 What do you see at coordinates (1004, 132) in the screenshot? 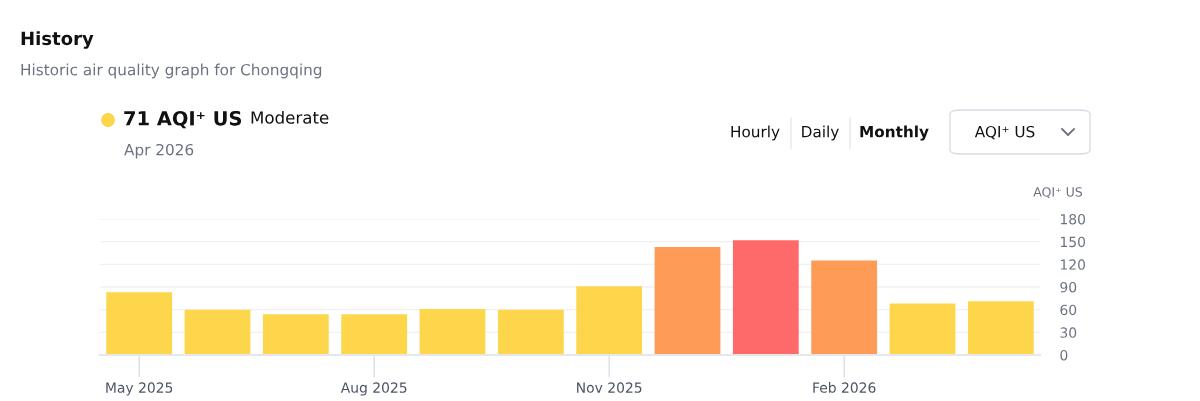
I see `text: AQI⁺ US` at bounding box center [1004, 132].